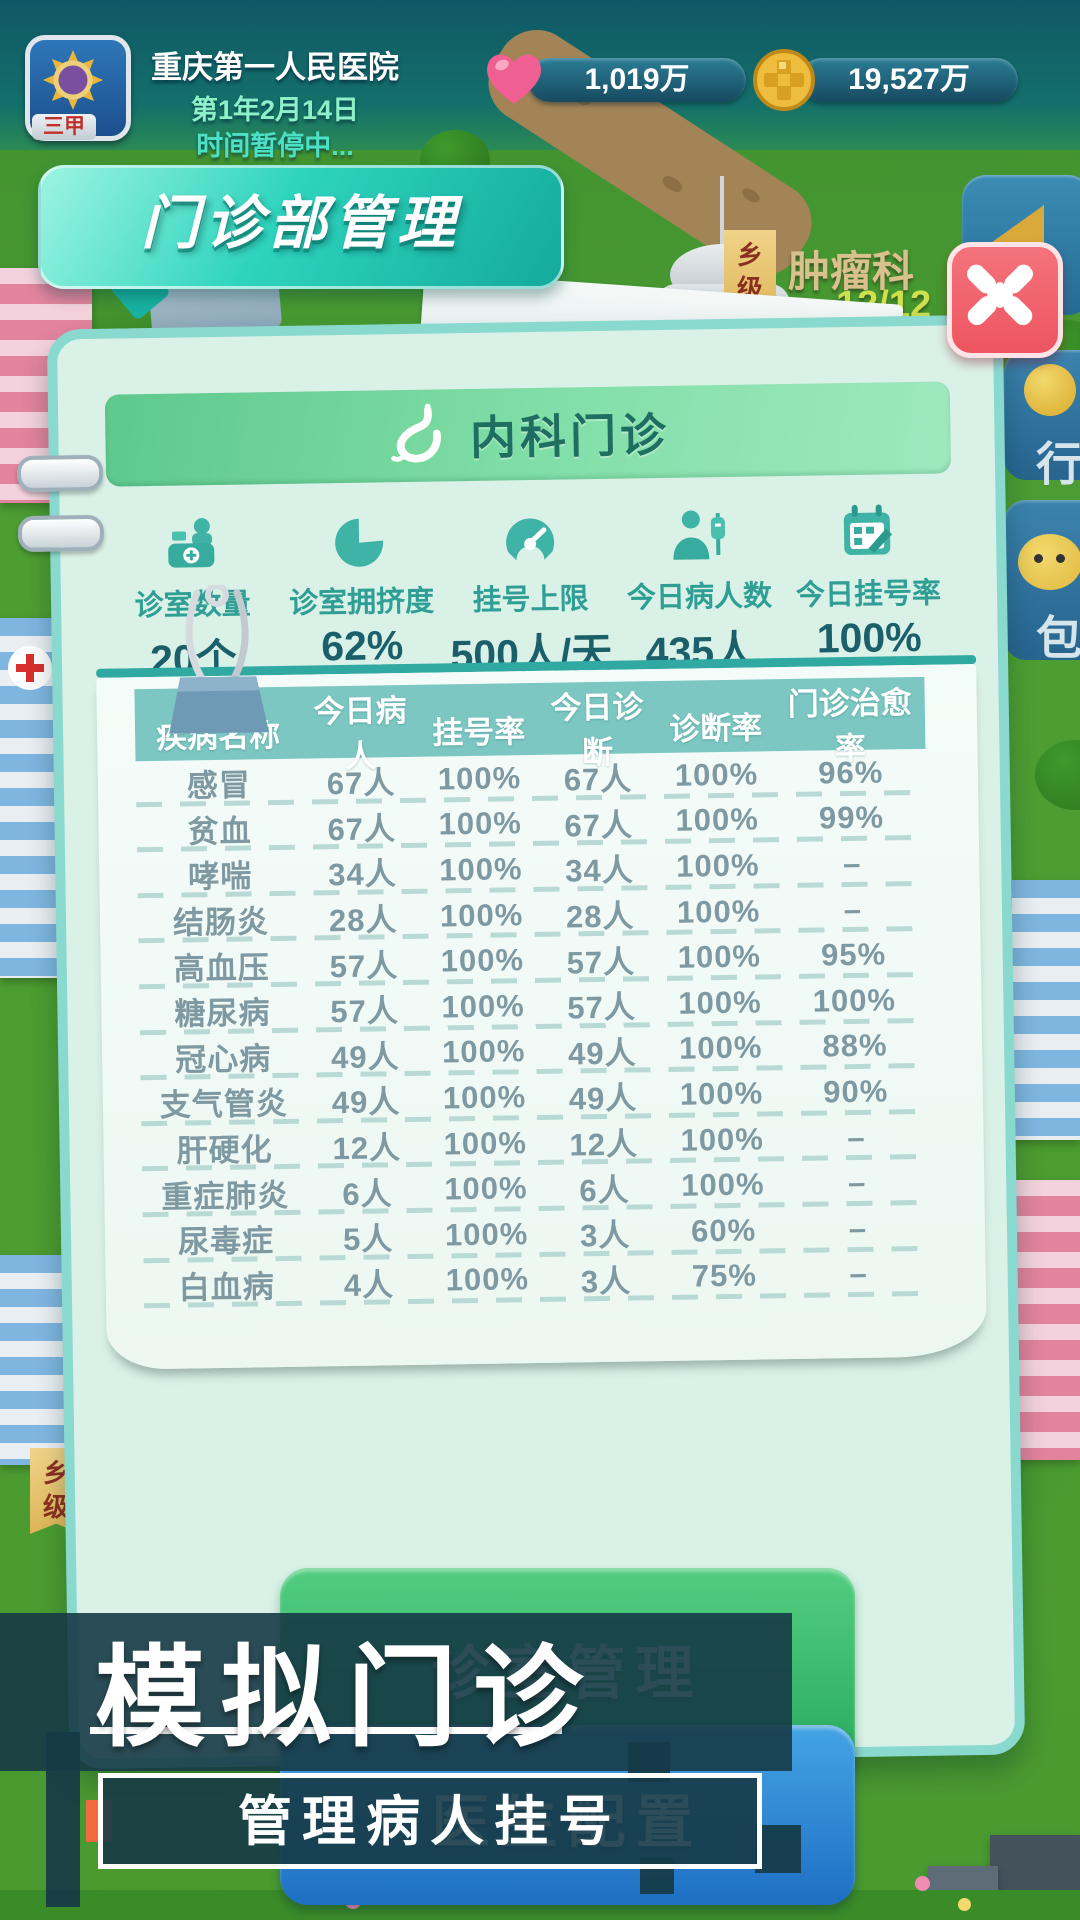 Image resolution: width=1080 pixels, height=1920 pixels. Describe the element at coordinates (599, 871) in the screenshot. I see `cell-diagnosed: 34人` at that location.